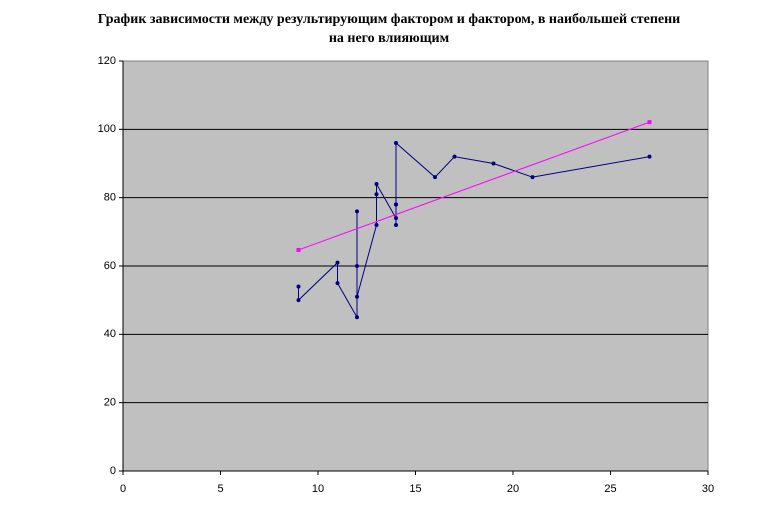 This screenshot has height=528, width=778. What do you see at coordinates (415, 489) in the screenshot?
I see `x-tick-label: 15` at bounding box center [415, 489].